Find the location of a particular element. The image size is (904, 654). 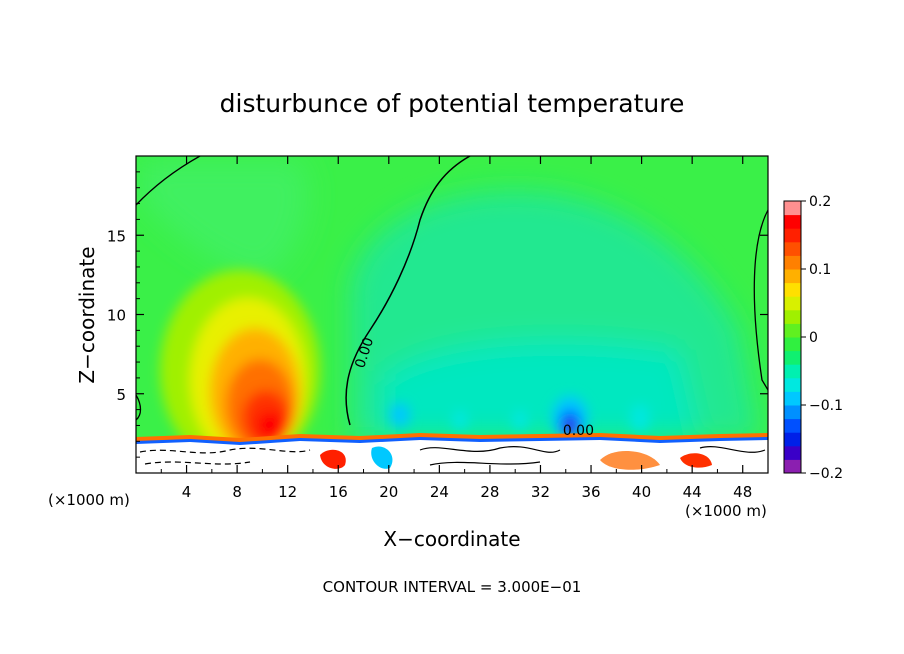

x-tick-label: 32 is located at coordinates (540, 492).